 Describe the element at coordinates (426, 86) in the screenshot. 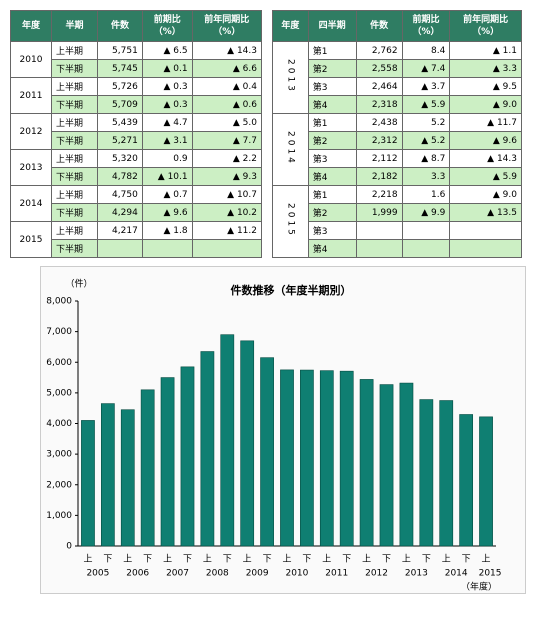

I see `cell: ▲ 3.7` at that location.